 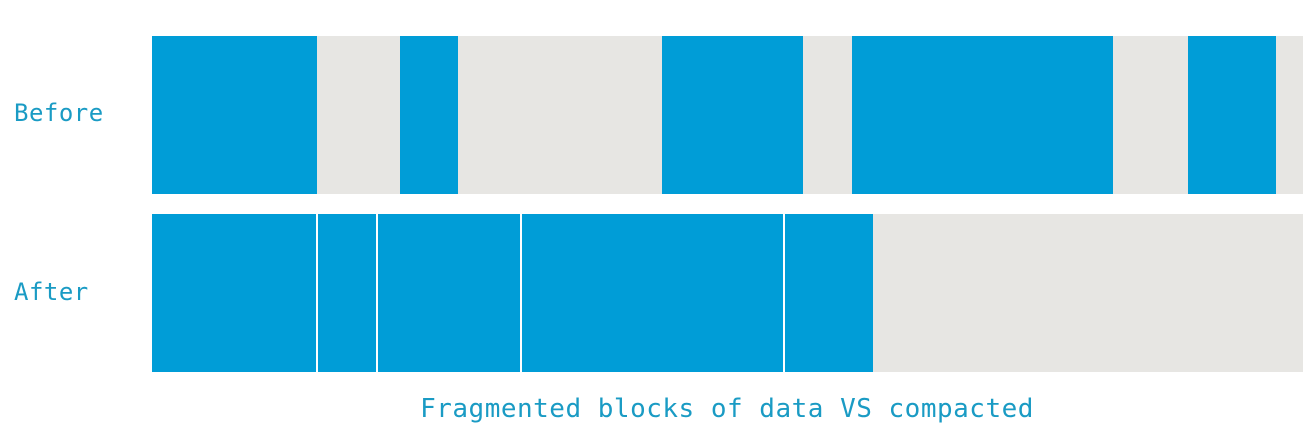 I want to click on diagram-caption: Fragmented blocks of data VS compacted, so click(x=727, y=409).